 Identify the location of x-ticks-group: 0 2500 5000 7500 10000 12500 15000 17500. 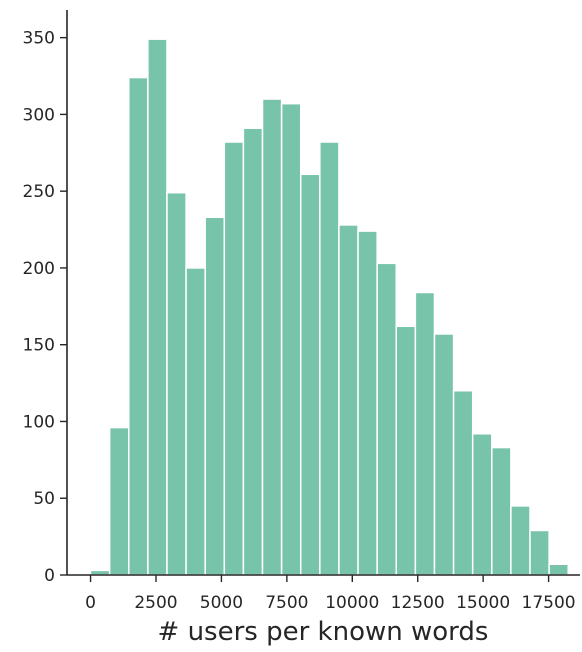
(330, 594).